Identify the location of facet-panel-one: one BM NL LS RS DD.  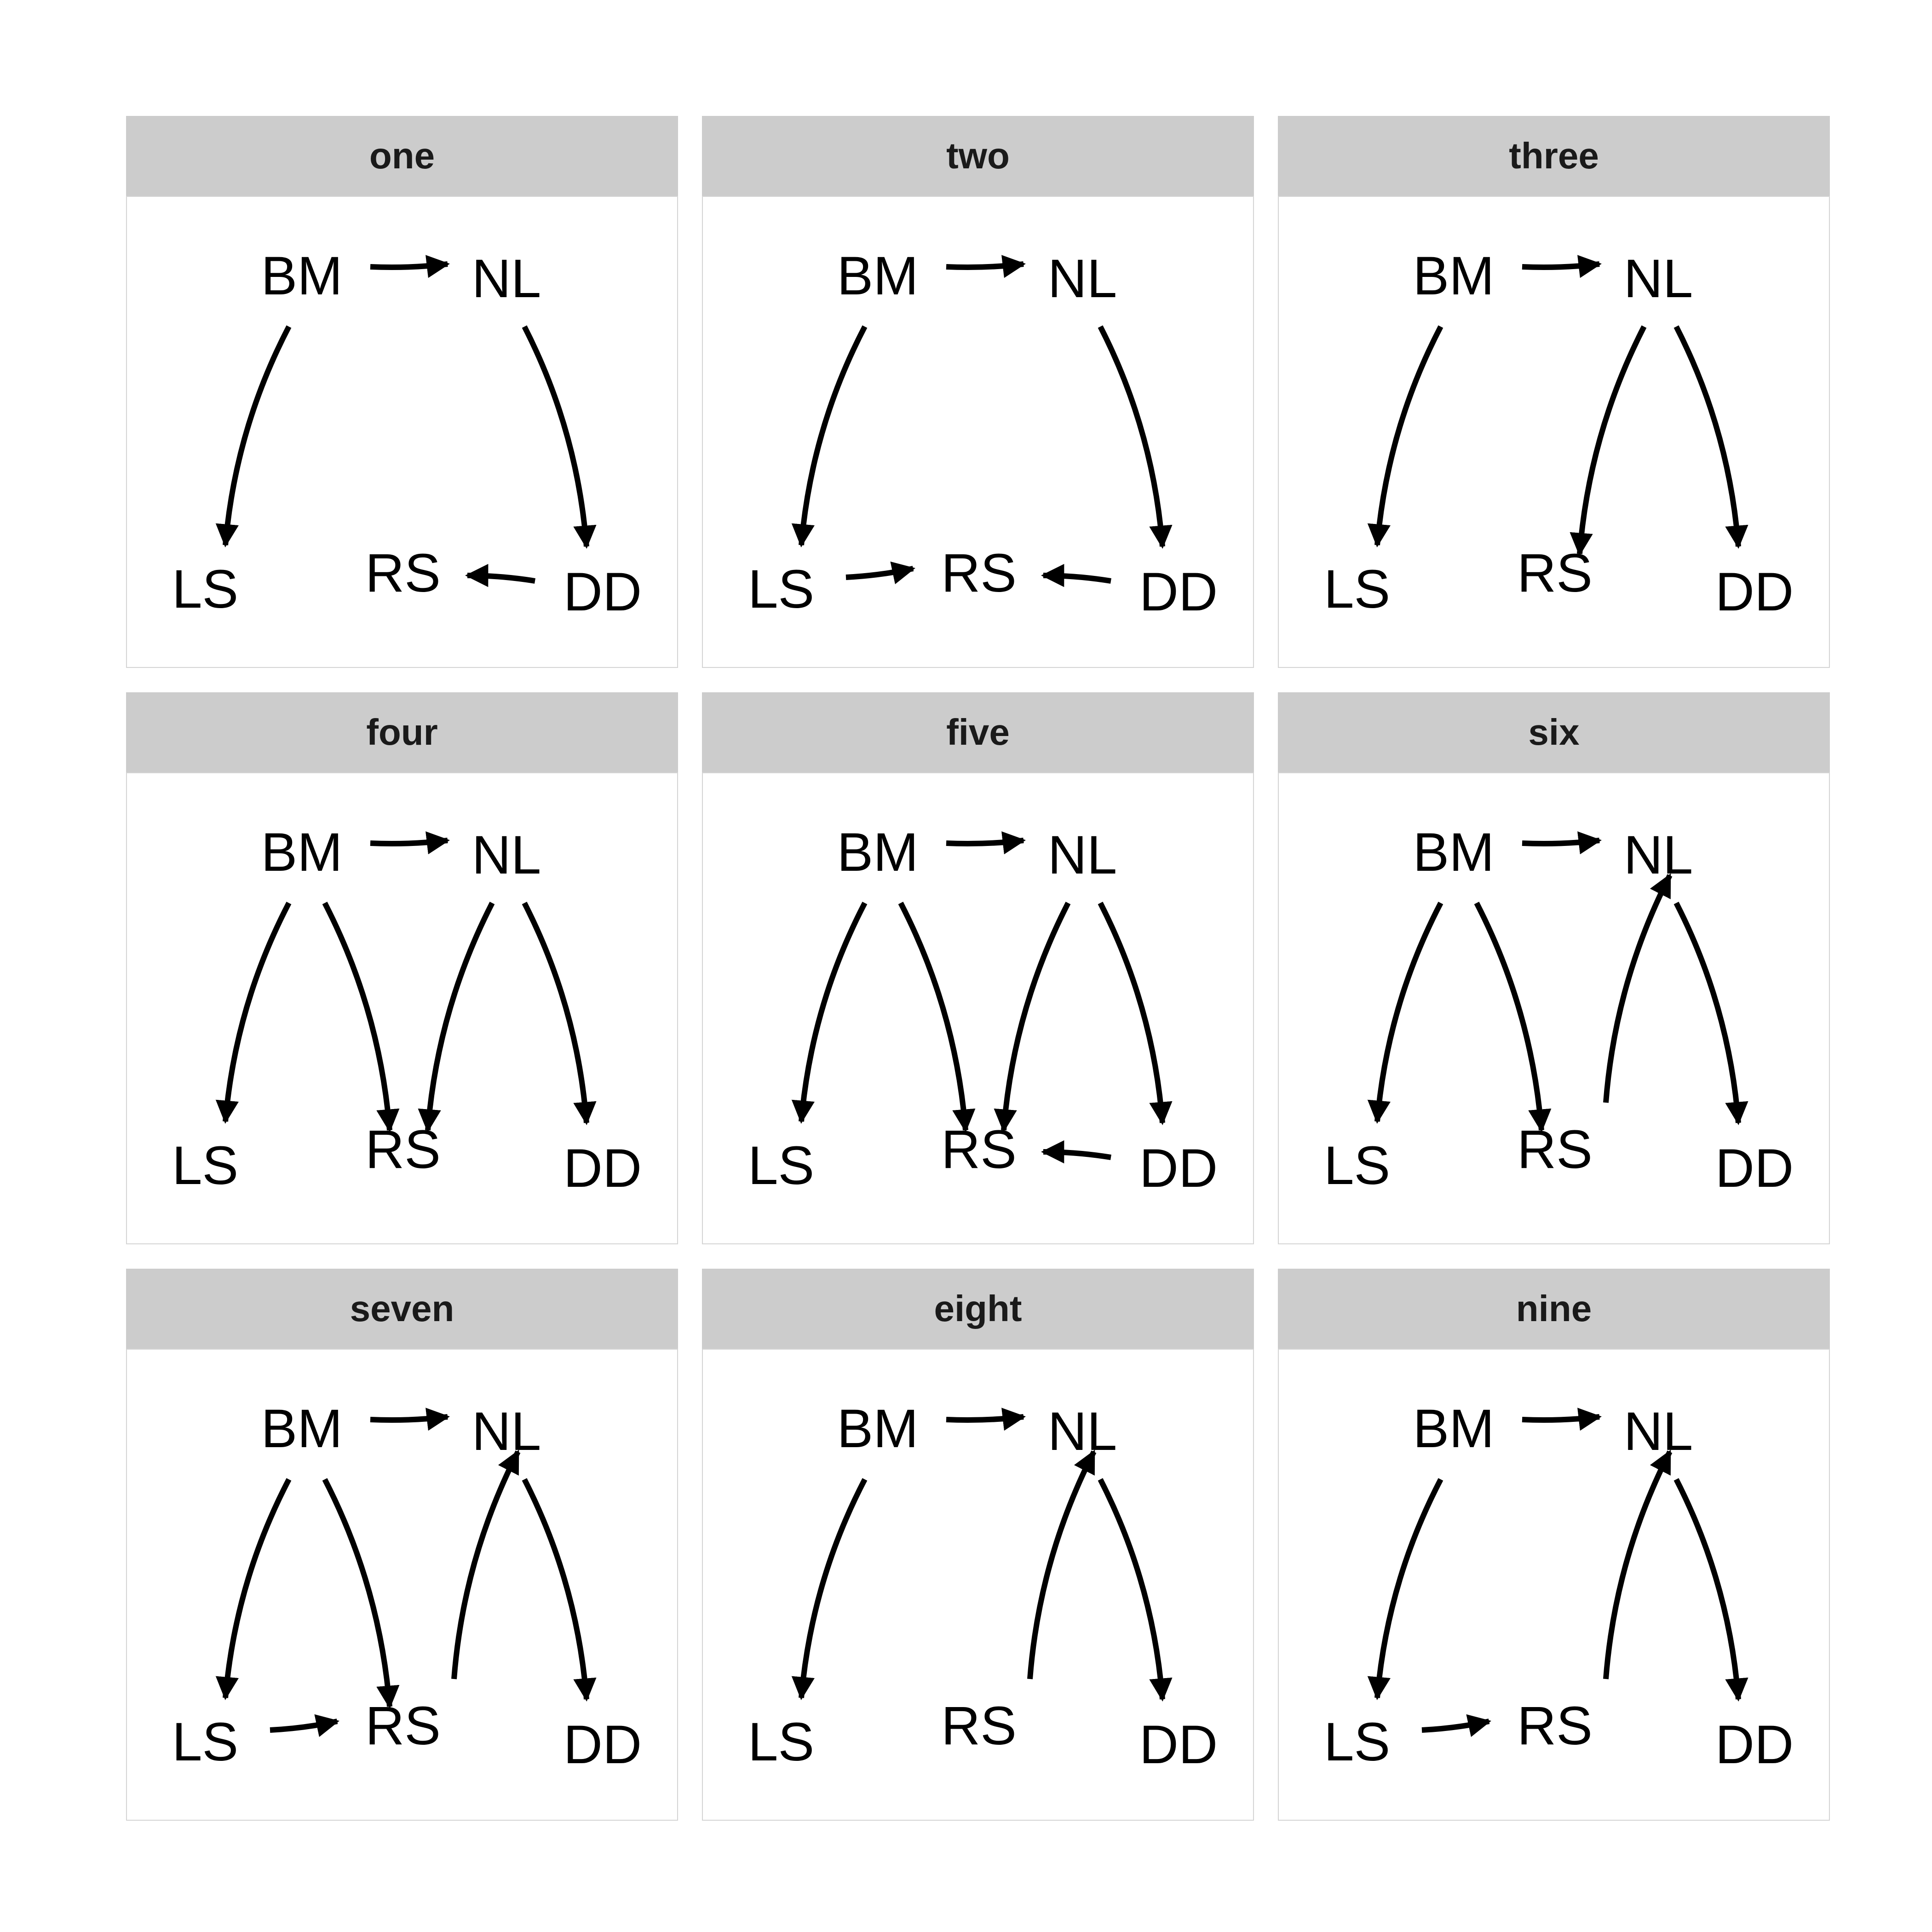
(402, 392).